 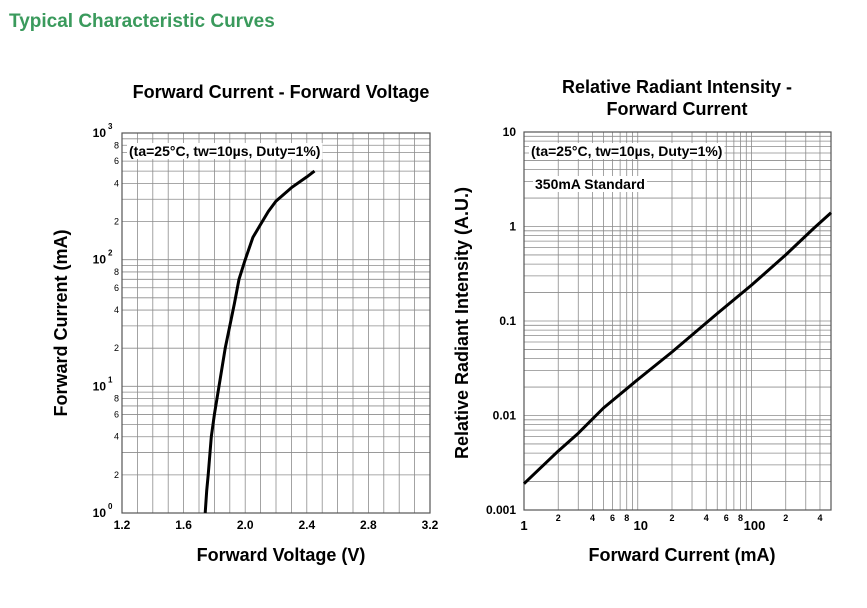 What do you see at coordinates (183, 525) in the screenshot?
I see `left-x-tick-label: 1.6` at bounding box center [183, 525].